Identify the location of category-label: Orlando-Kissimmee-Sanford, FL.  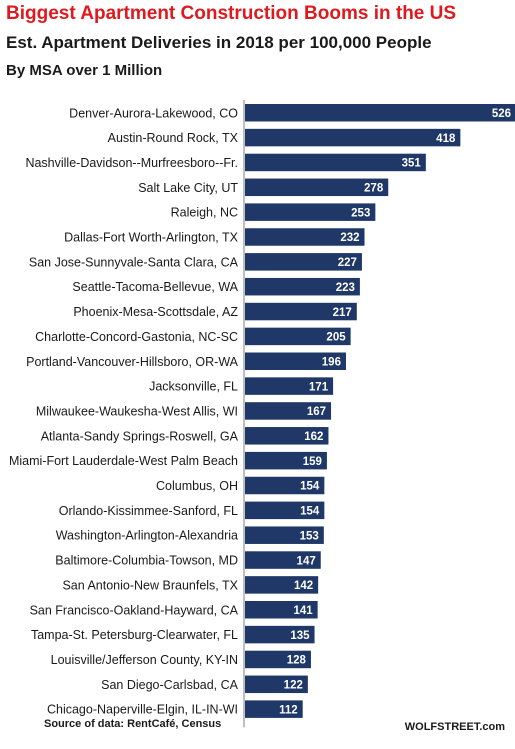
(148, 511).